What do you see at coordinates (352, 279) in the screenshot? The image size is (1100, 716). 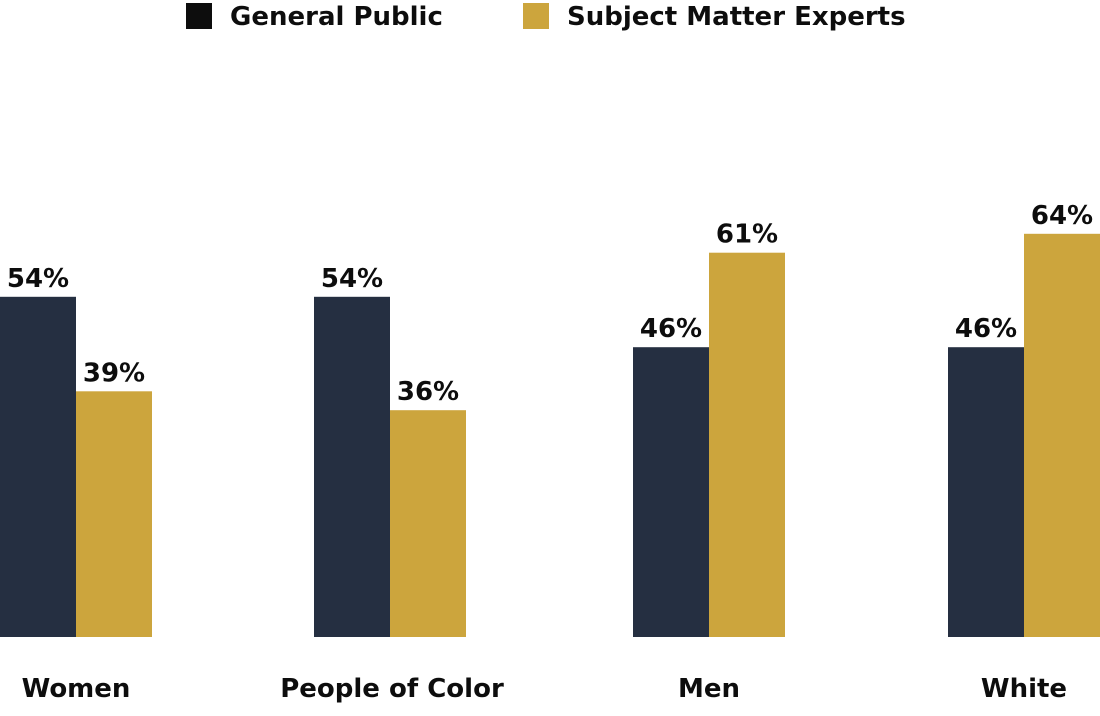 I see `value-label-people-of-color-general-public: 54%` at bounding box center [352, 279].